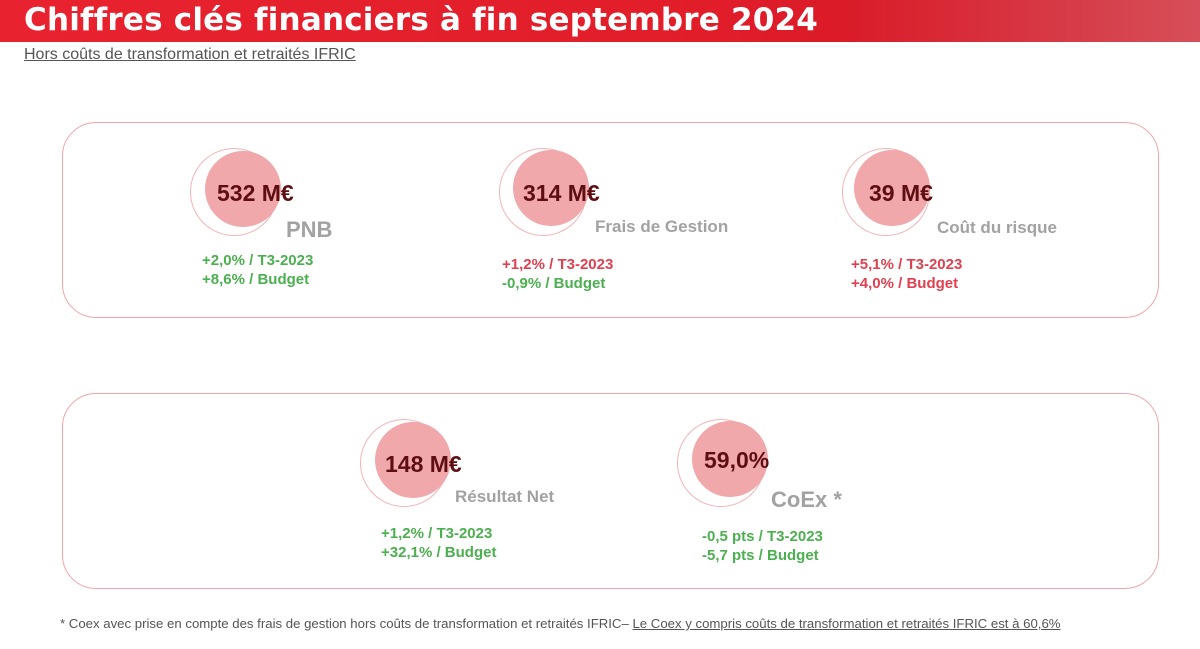 The width and height of the screenshot is (1200, 649). What do you see at coordinates (737, 460) in the screenshot?
I see `kpi-value: 59,0%` at bounding box center [737, 460].